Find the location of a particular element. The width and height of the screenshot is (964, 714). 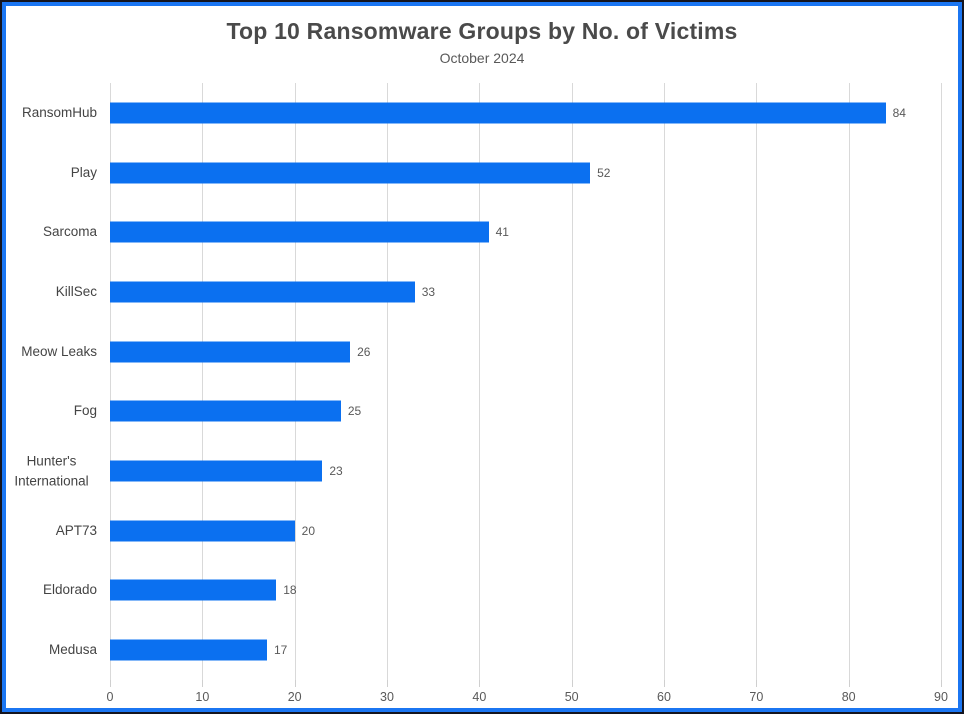

x-tick-label: 10 is located at coordinates (202, 697).